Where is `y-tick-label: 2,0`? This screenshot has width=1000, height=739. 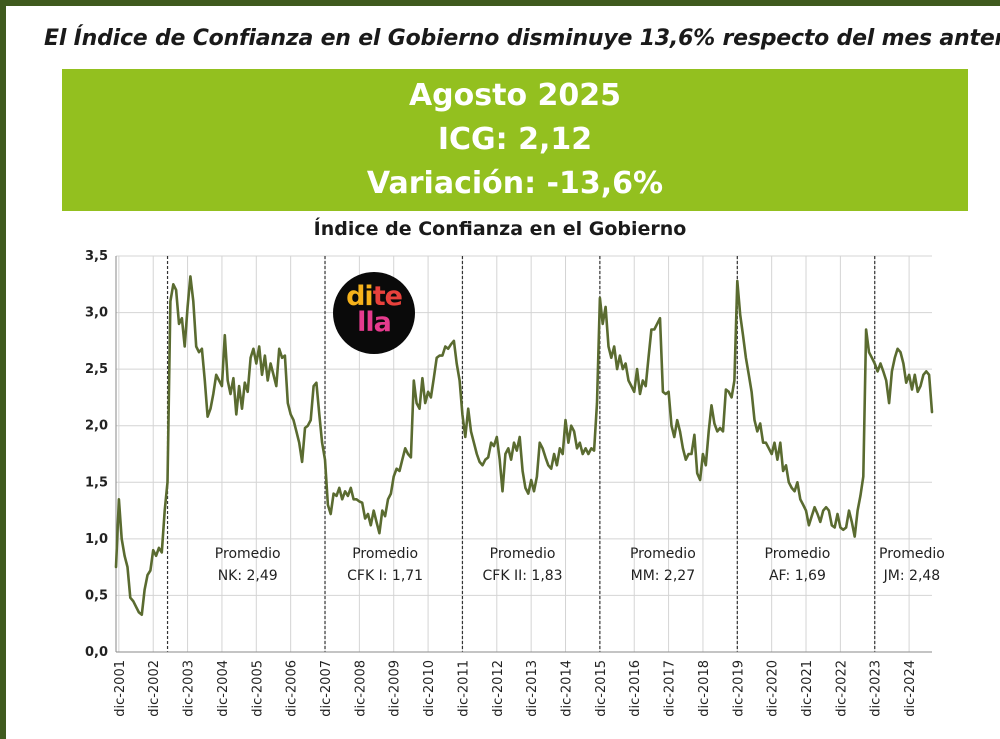
y-tick-label: 2,0 is located at coordinates (96, 426).